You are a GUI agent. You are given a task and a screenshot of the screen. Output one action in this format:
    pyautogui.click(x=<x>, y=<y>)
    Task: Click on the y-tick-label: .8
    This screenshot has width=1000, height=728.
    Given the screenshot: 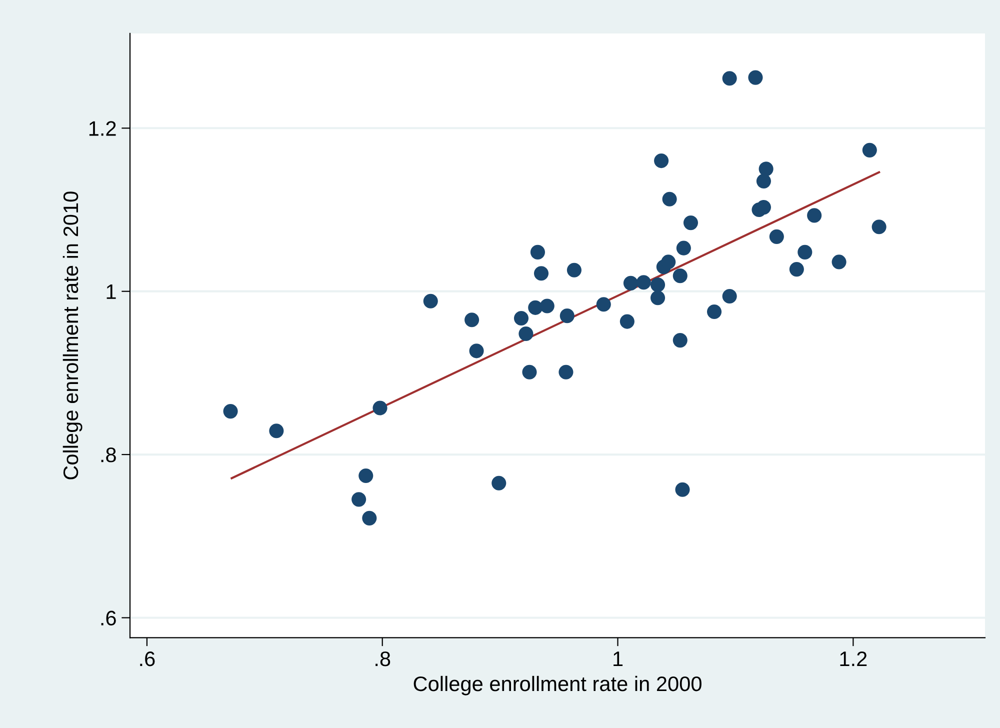 What is the action you would take?
    pyautogui.click(x=108, y=455)
    